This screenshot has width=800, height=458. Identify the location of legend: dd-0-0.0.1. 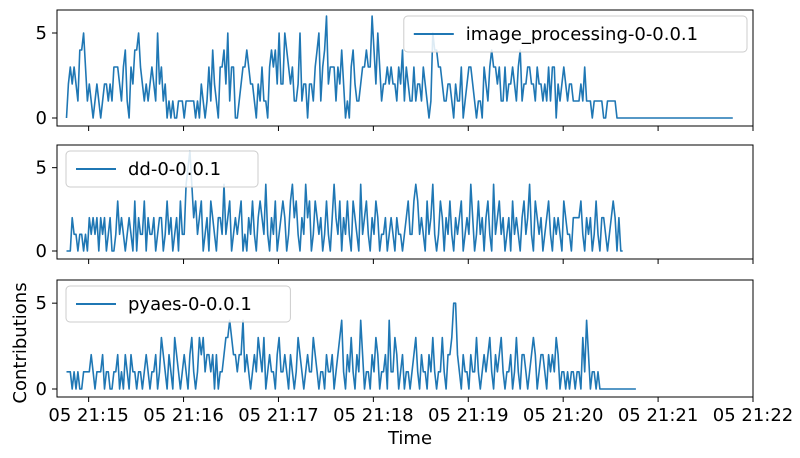
(162, 169).